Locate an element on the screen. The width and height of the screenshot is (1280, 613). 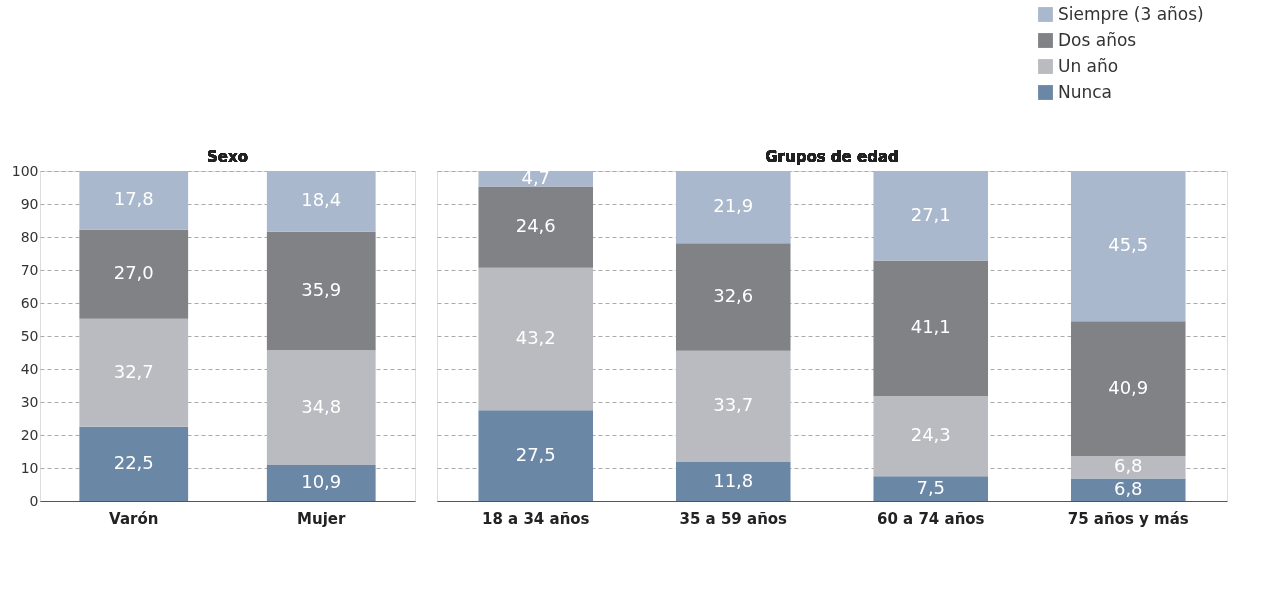
data-label: 33,7 is located at coordinates (733, 405).